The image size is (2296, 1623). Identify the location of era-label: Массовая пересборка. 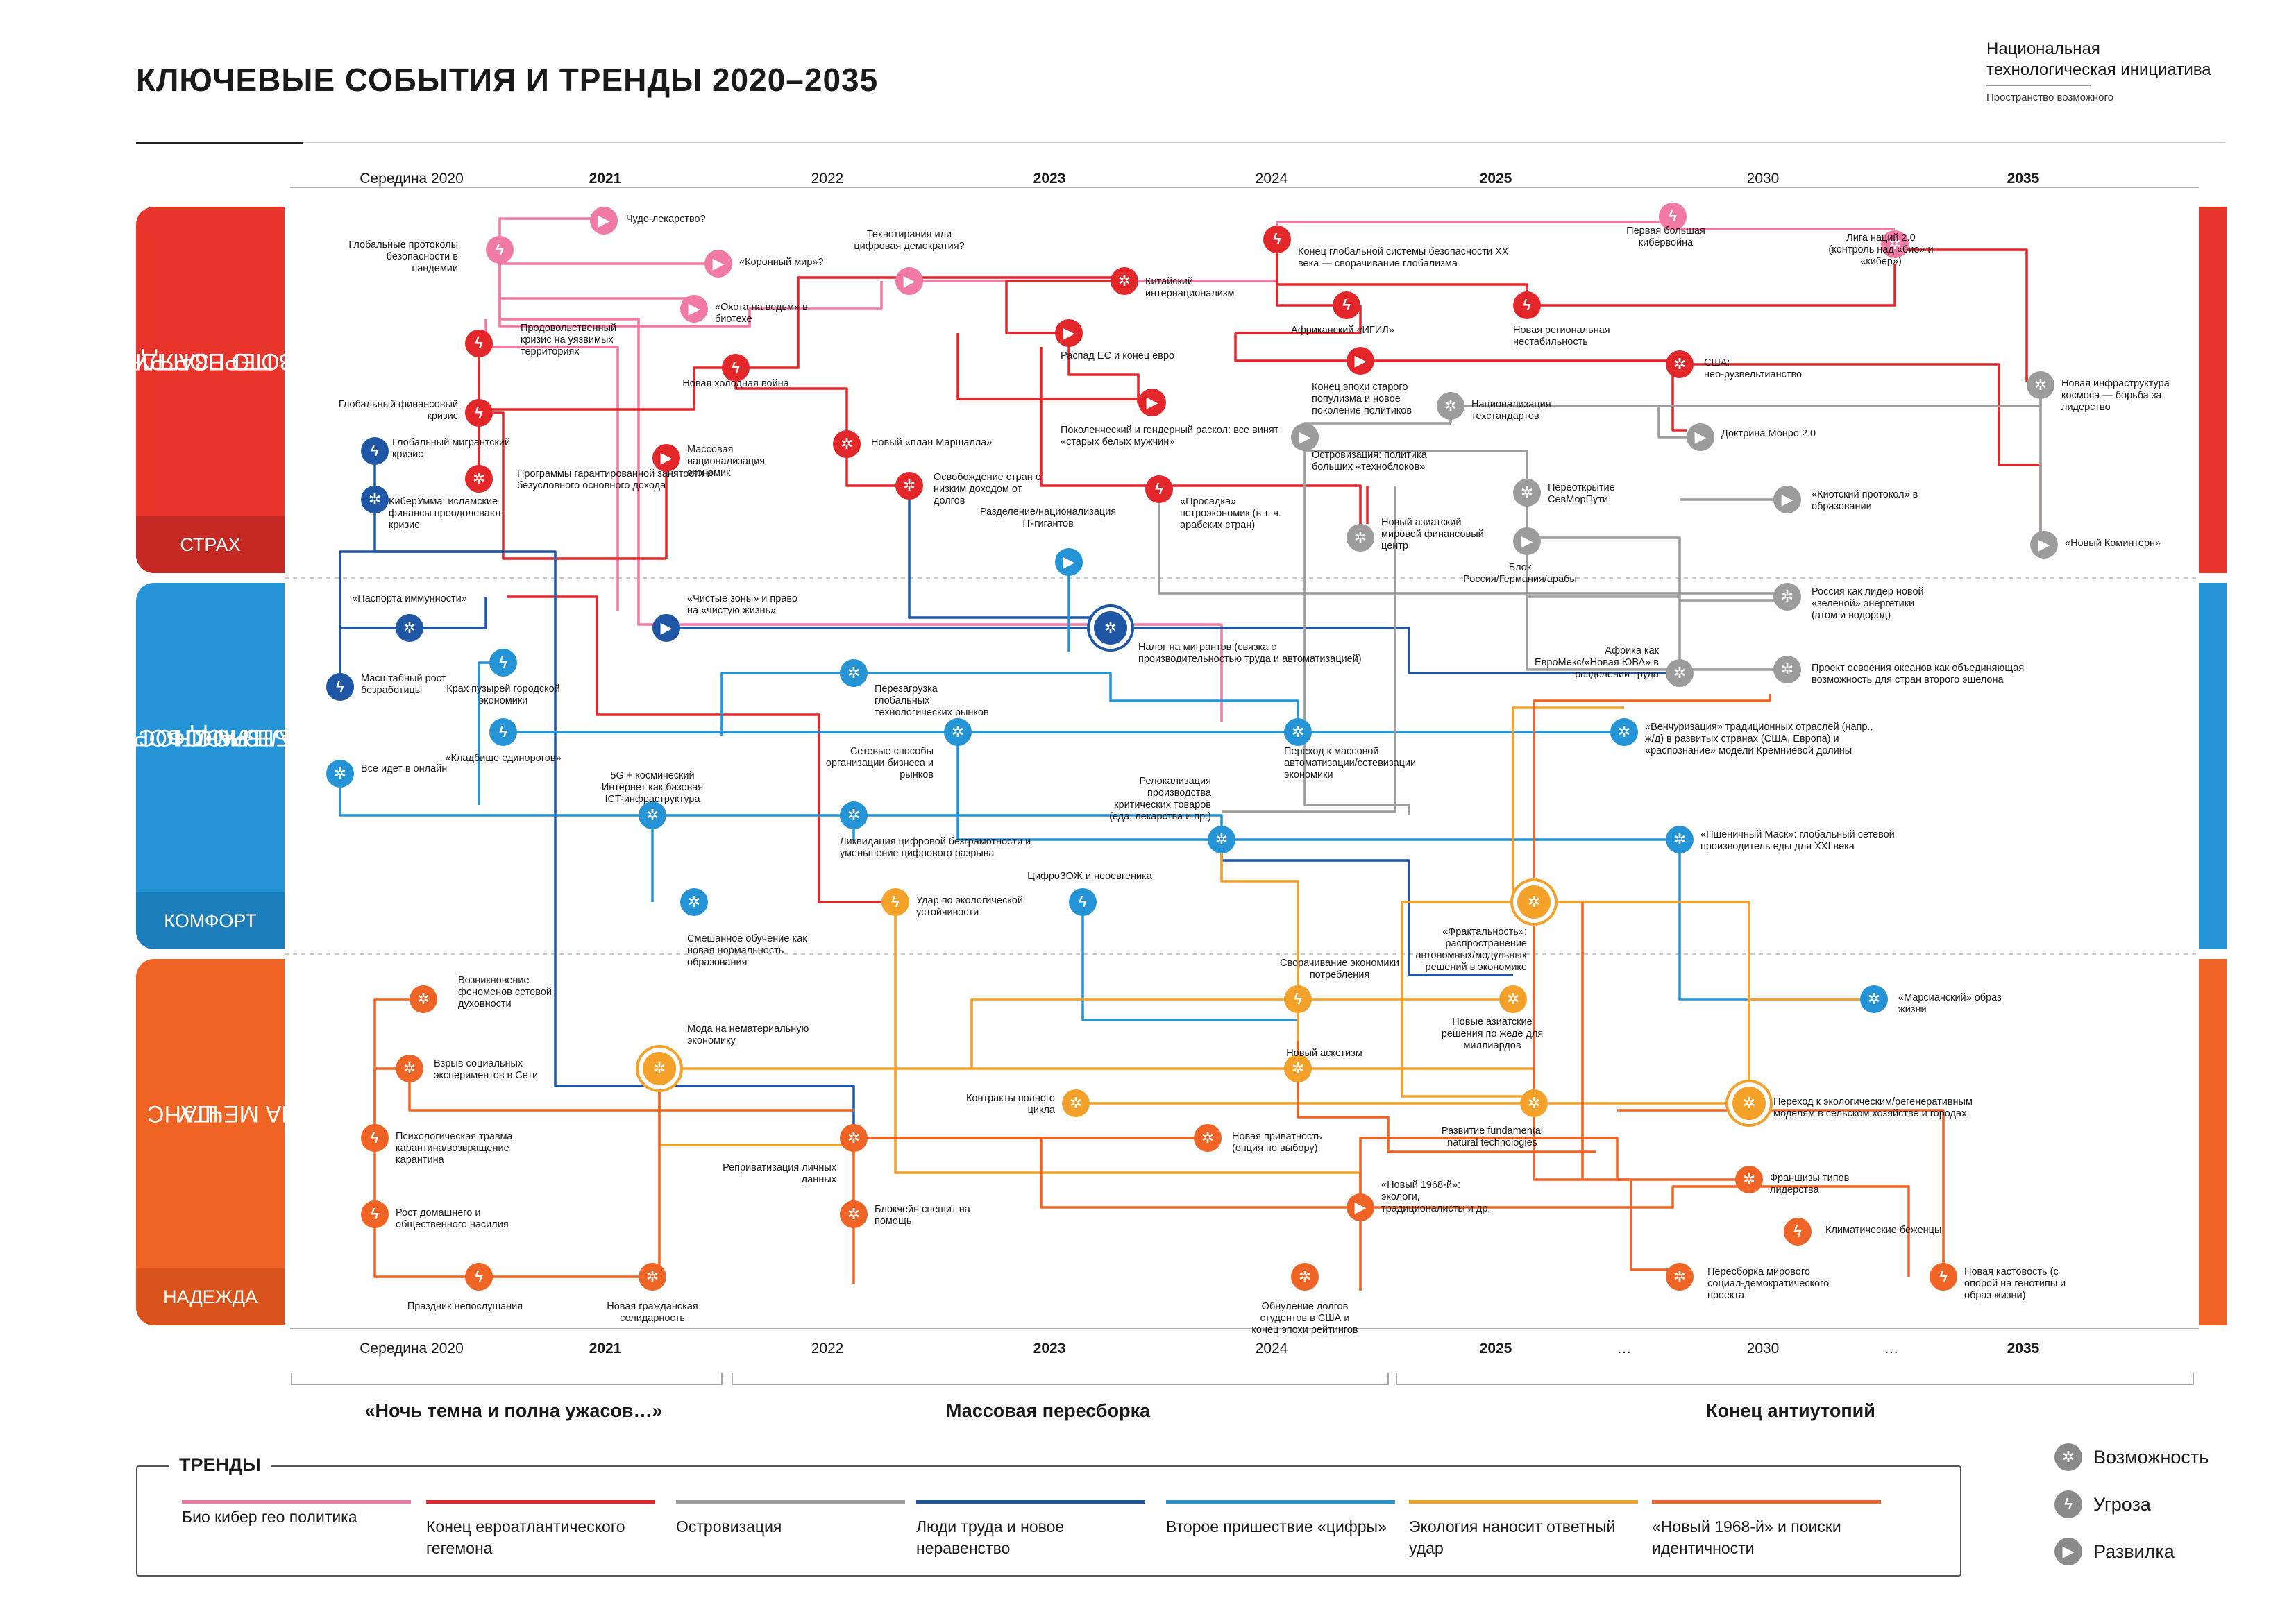
(1048, 1410).